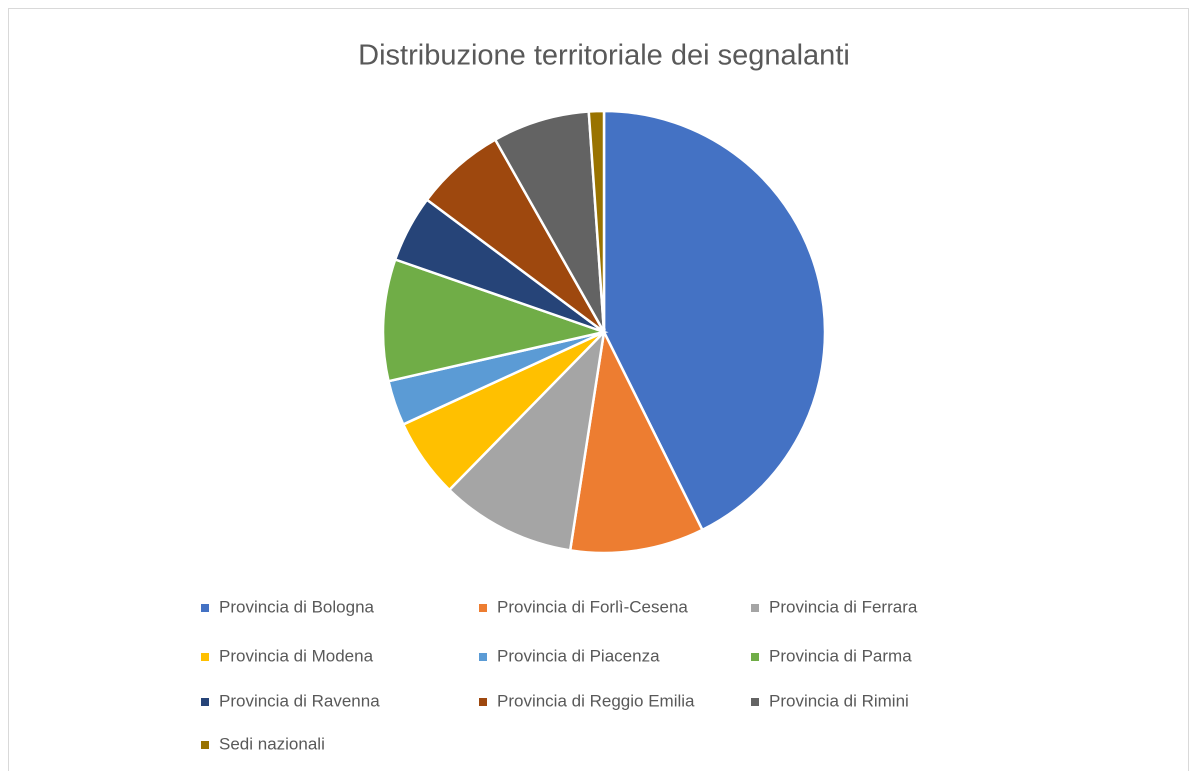  What do you see at coordinates (592, 606) in the screenshot?
I see `legend-label: Provincia di Forlì-Cesena` at bounding box center [592, 606].